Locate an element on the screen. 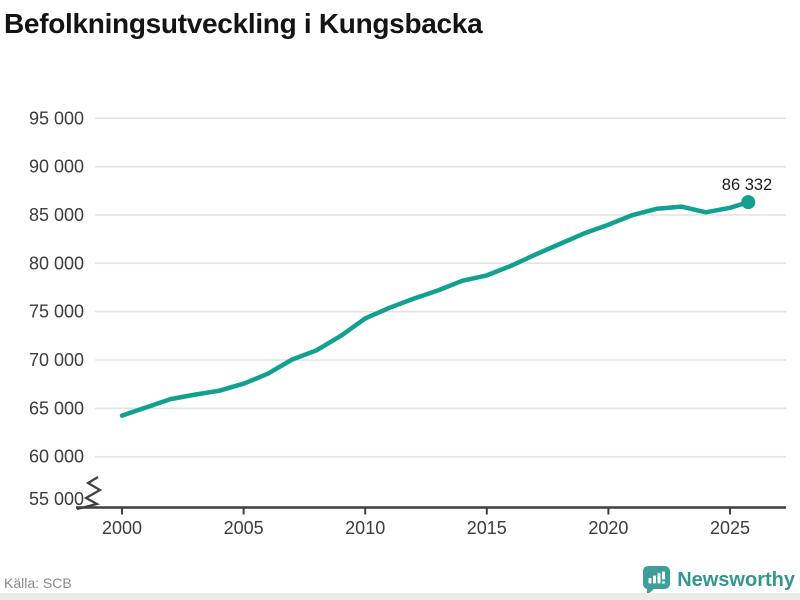 The width and height of the screenshot is (800, 600). x-tick-label: 2020 is located at coordinates (608, 528).